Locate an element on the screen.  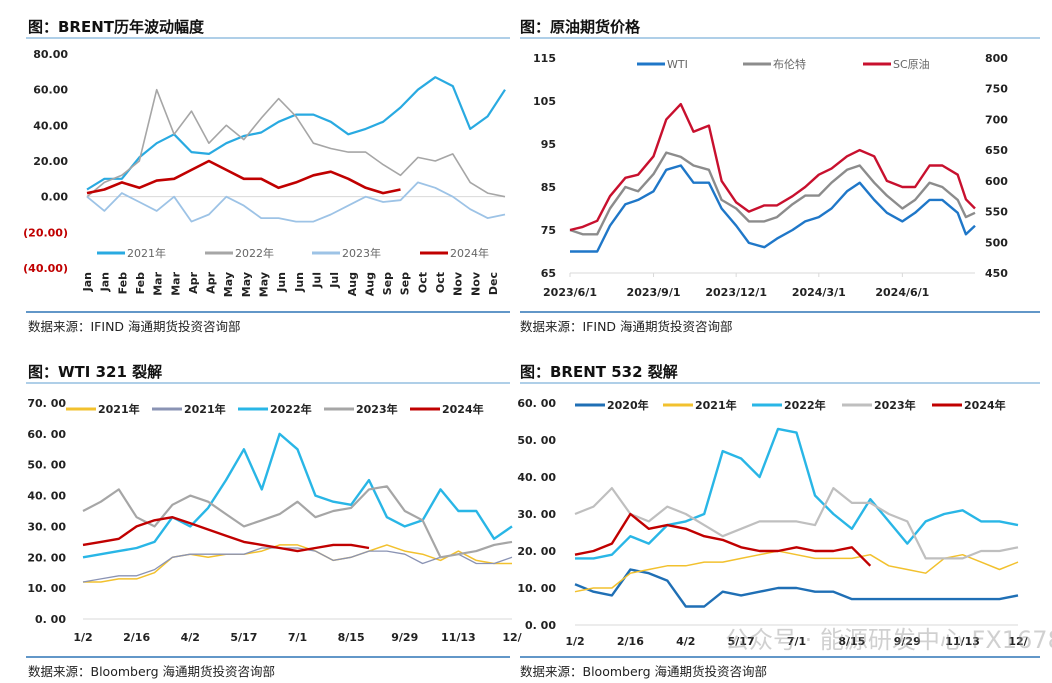
chart-title: 图：WTI 321 裂解 is located at coordinates (95, 372).